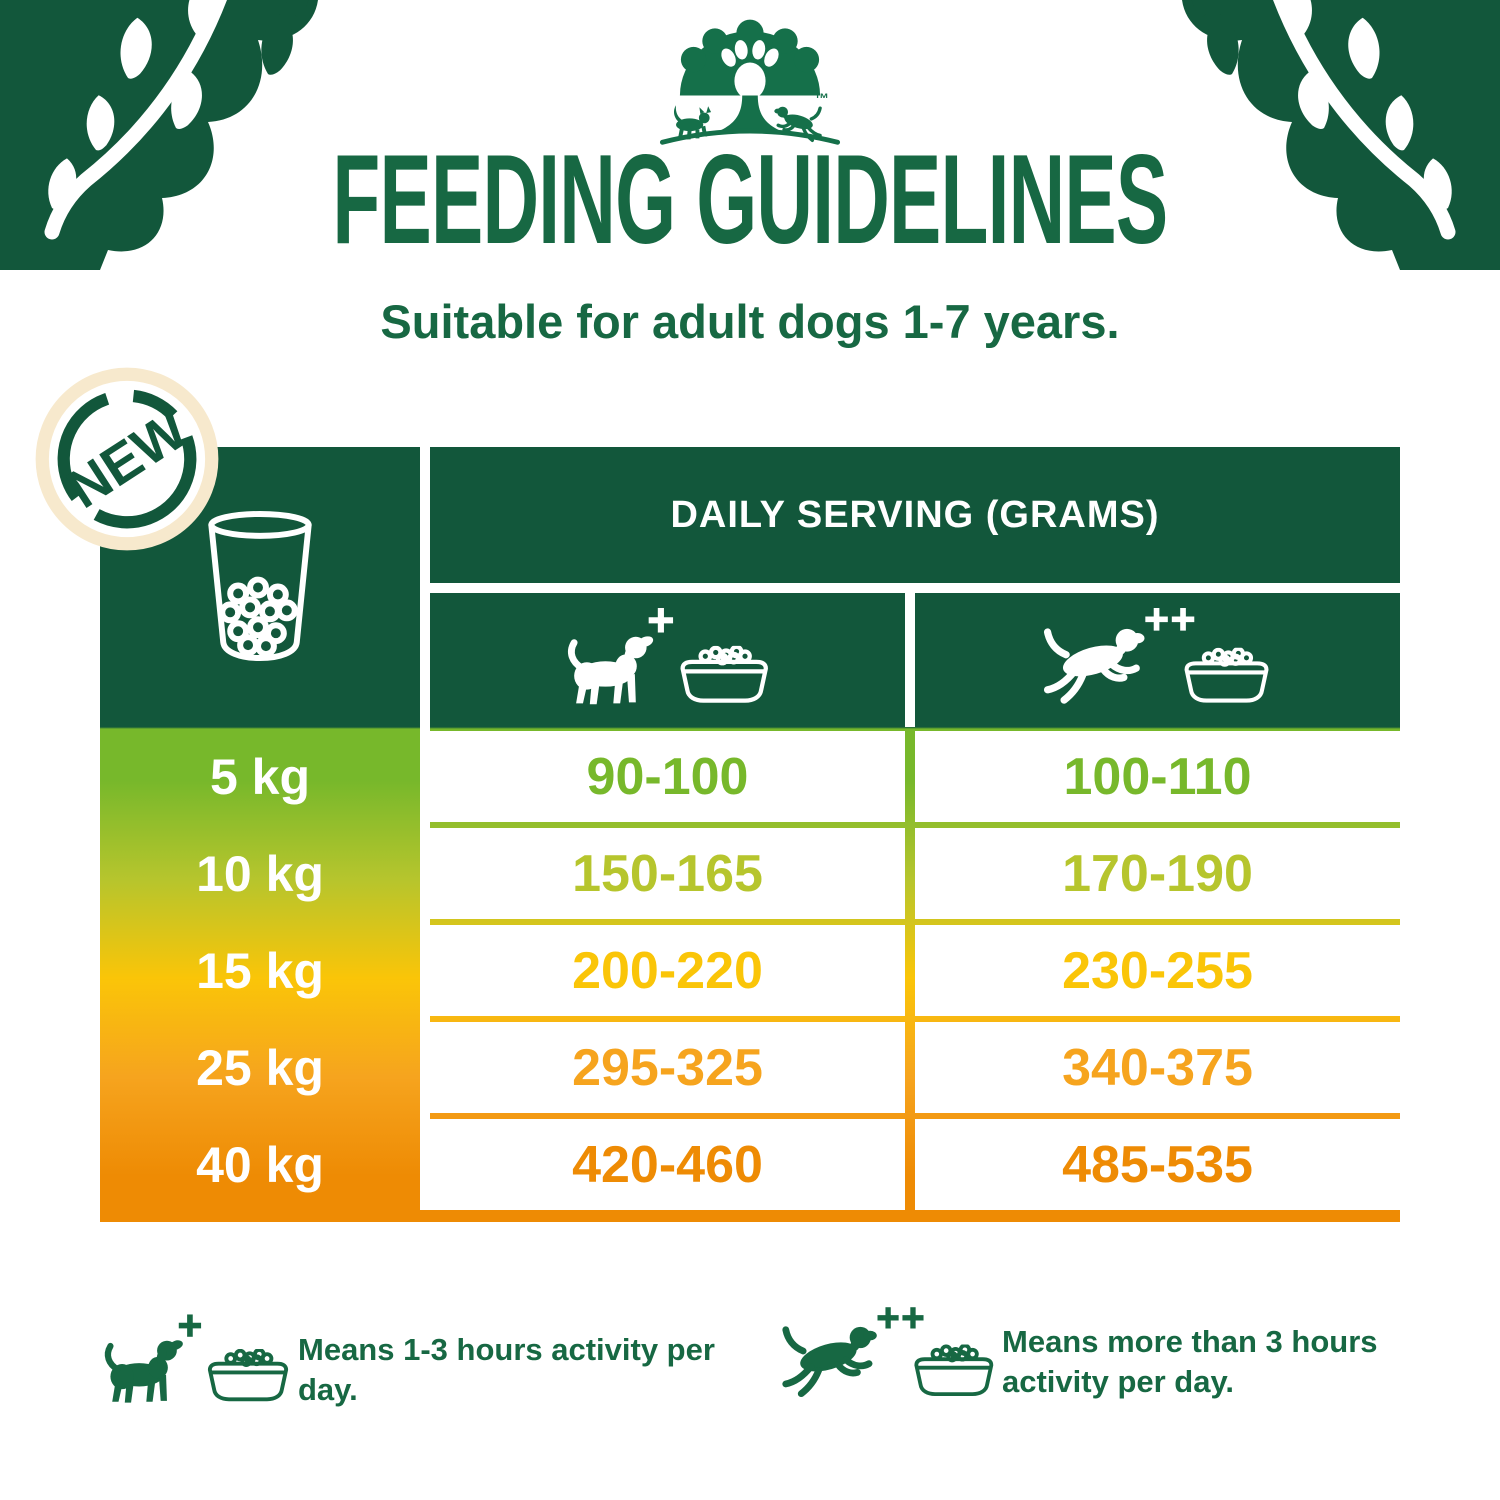  I want to click on serving-value-low: 420-460, so click(667, 1164).